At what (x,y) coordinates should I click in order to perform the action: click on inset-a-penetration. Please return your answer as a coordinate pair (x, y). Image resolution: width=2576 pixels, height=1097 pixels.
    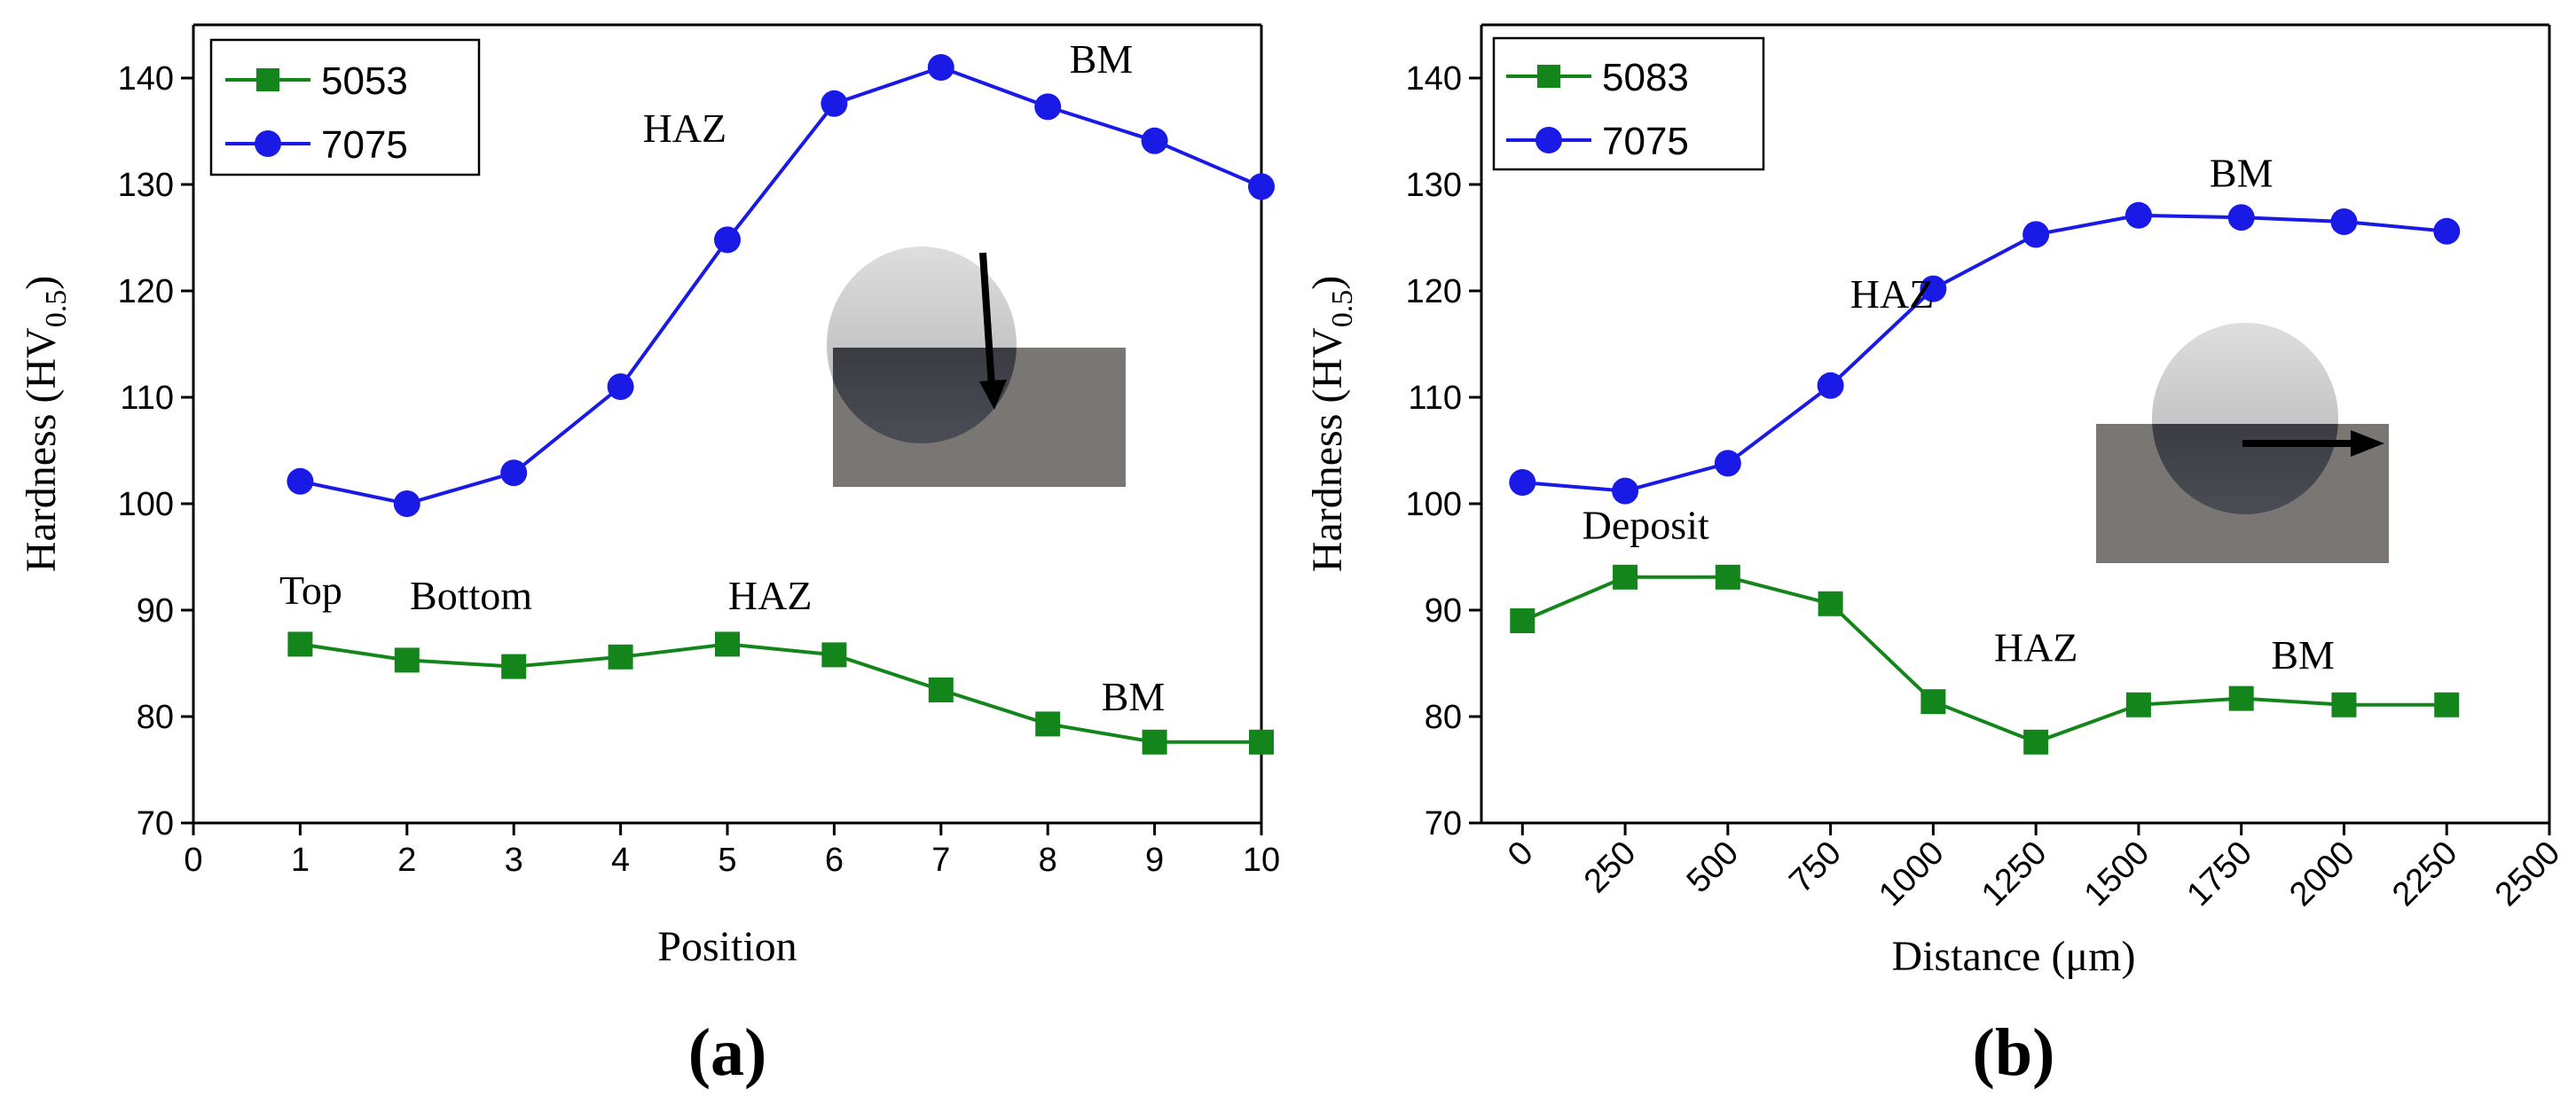
    Looking at the image, I should click on (925, 395).